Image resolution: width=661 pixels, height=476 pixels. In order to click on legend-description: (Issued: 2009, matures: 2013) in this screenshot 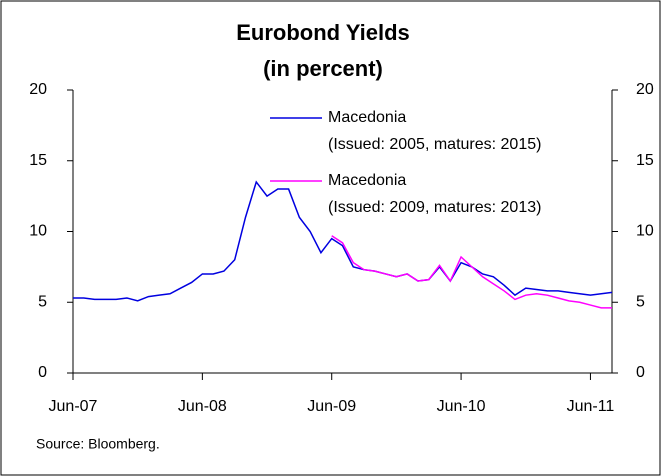, I will do `click(434, 207)`.